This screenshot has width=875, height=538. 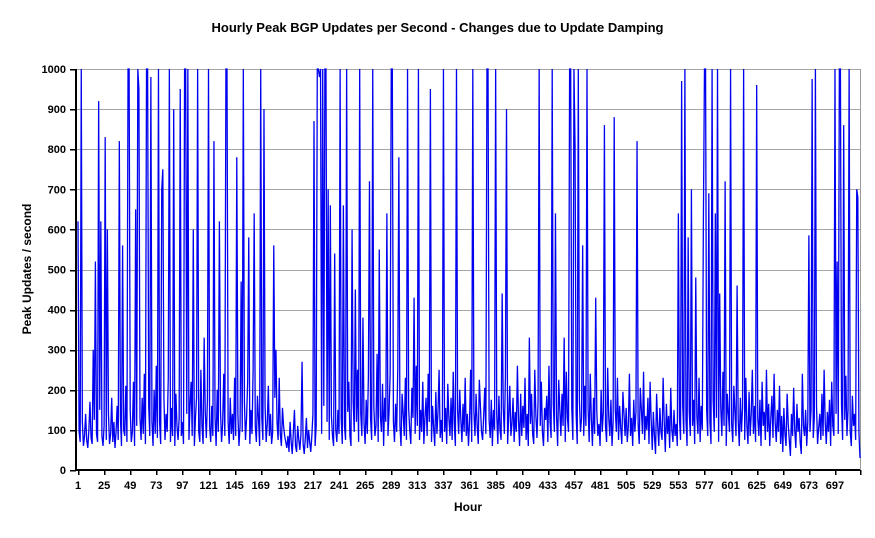 I want to click on x-tick-label: 97, so click(x=182, y=486).